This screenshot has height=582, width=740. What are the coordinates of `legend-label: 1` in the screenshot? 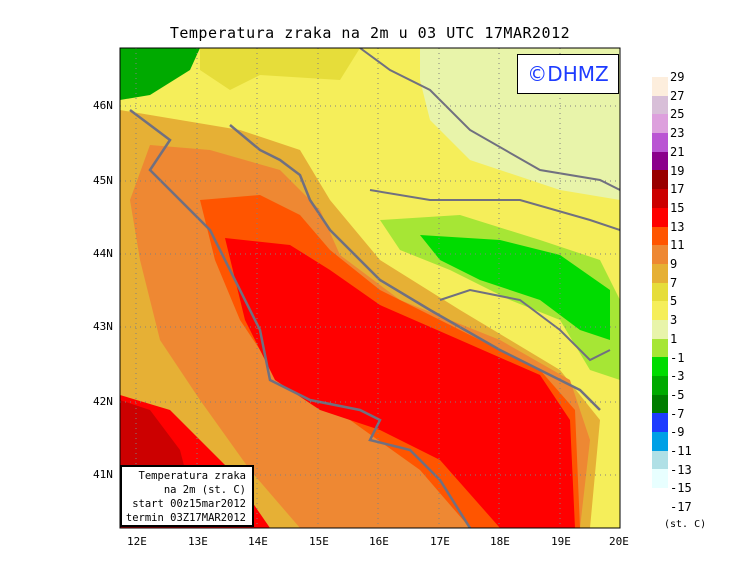 It's located at (674, 338).